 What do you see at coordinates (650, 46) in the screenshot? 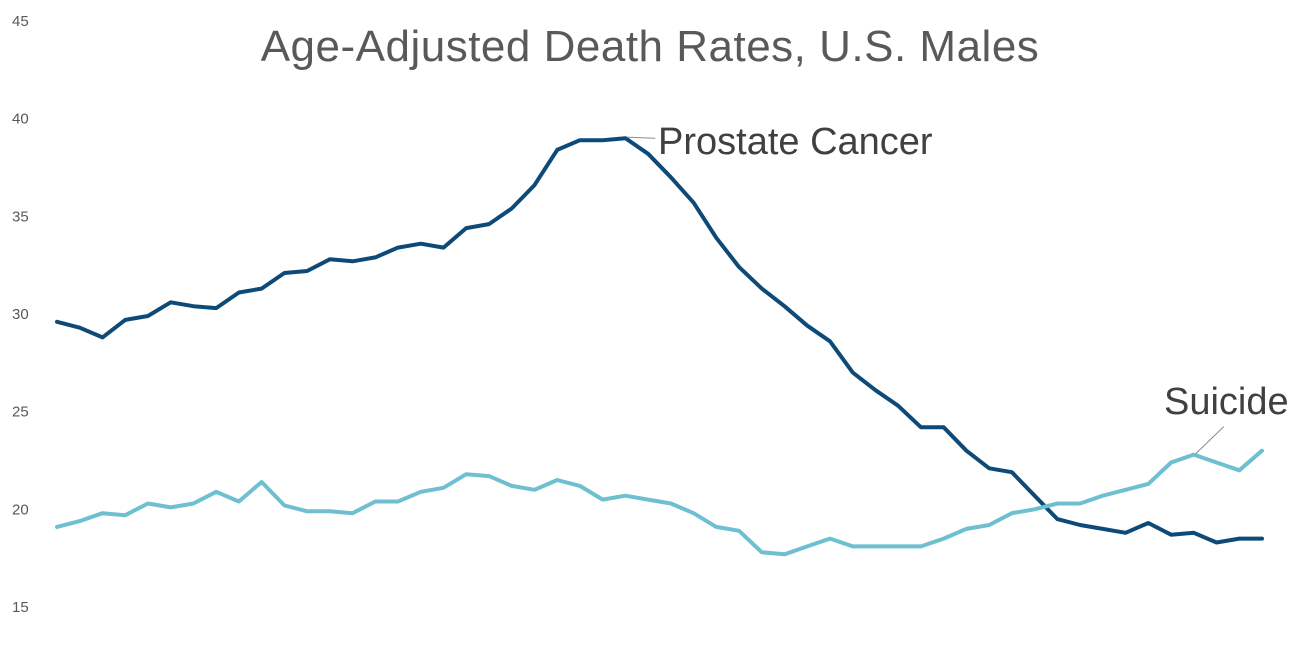
I see `chart-title: Age-Adjusted Death Rates, U.S. Males` at bounding box center [650, 46].